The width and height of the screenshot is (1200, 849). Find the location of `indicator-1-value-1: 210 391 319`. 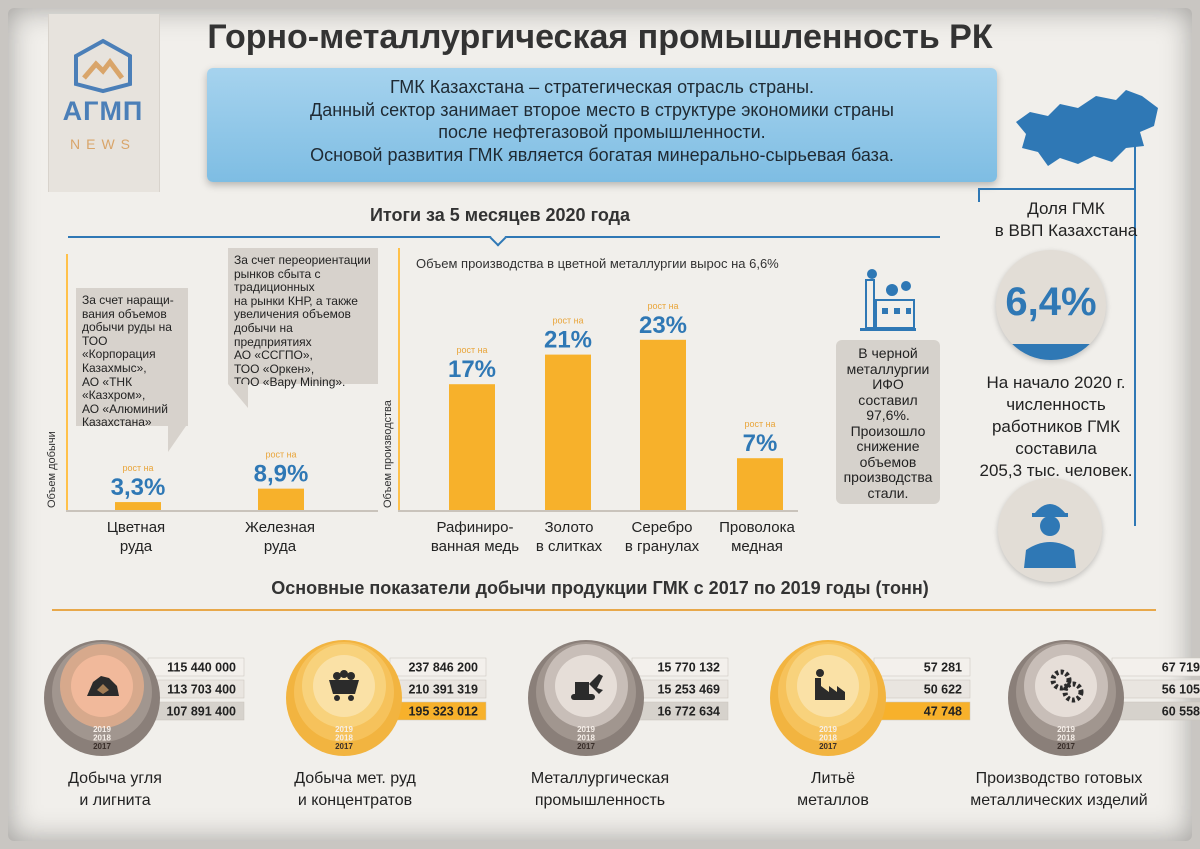

indicator-1-value-1: 210 391 319 is located at coordinates (443, 690).